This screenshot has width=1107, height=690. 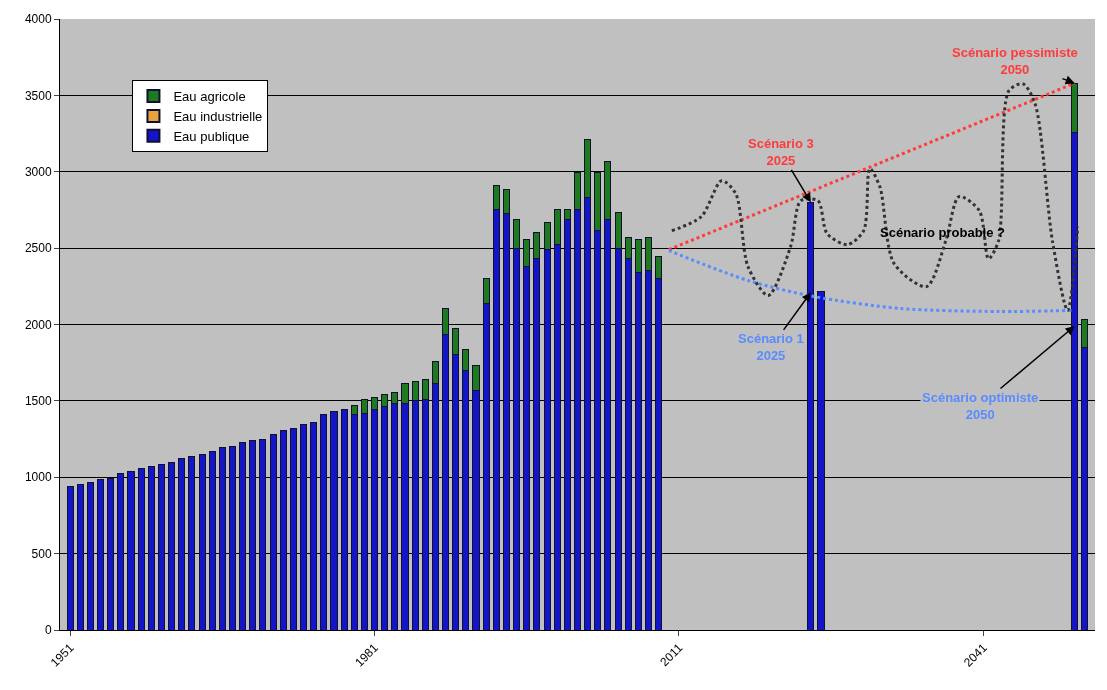 I want to click on y-tick-label: 4000, so click(x=38, y=19).